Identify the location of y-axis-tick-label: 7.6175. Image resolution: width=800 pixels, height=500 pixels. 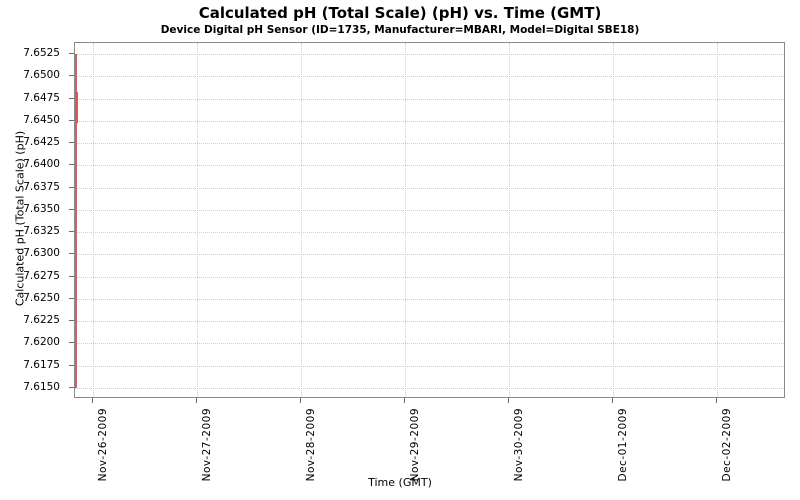
(41, 364).